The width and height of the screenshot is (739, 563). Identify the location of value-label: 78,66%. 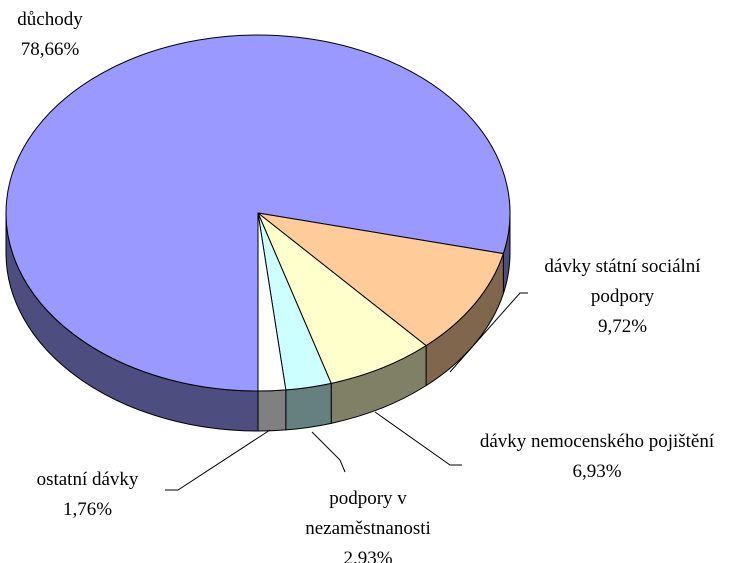
(50, 49).